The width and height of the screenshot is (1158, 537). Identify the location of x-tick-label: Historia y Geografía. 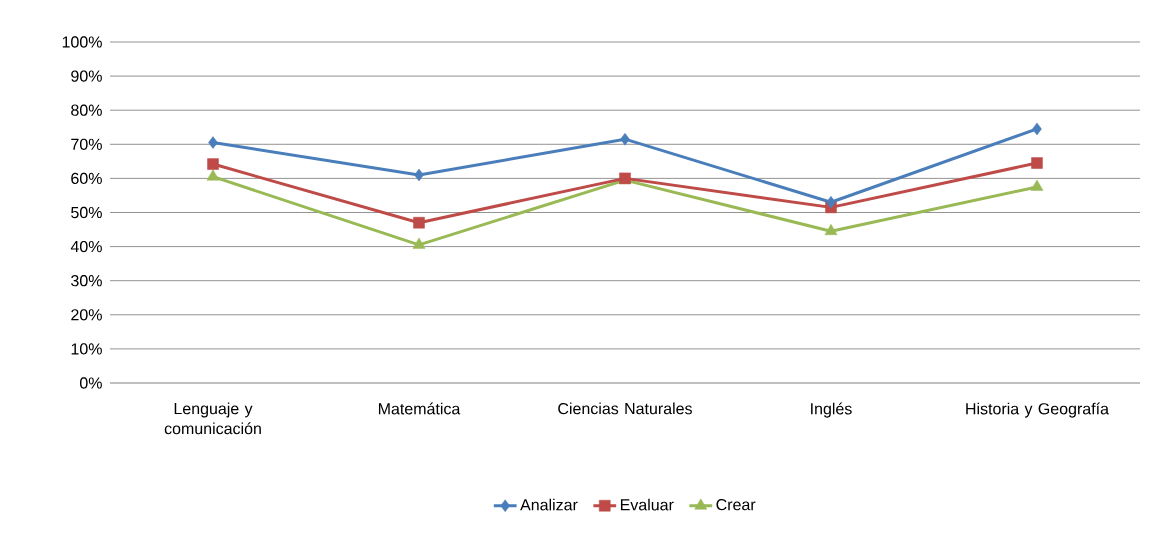
(1037, 410).